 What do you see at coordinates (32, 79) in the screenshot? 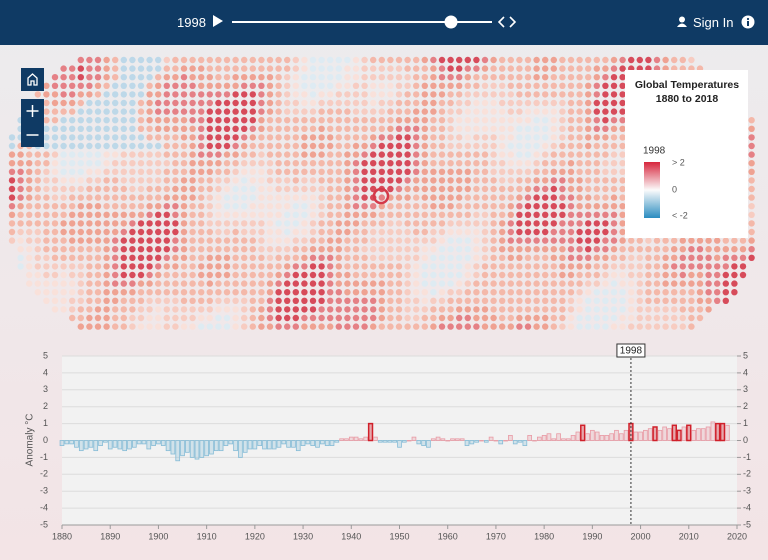
I see `home-button` at bounding box center [32, 79].